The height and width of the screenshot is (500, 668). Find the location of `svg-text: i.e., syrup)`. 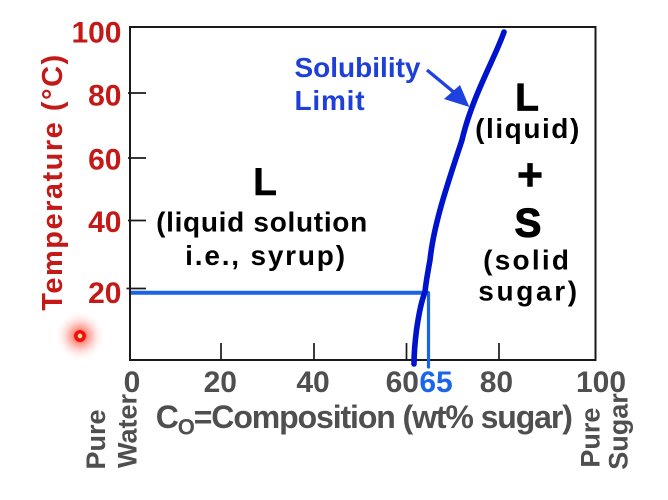

svg-text: i.e., syrup) is located at coordinates (266, 255).